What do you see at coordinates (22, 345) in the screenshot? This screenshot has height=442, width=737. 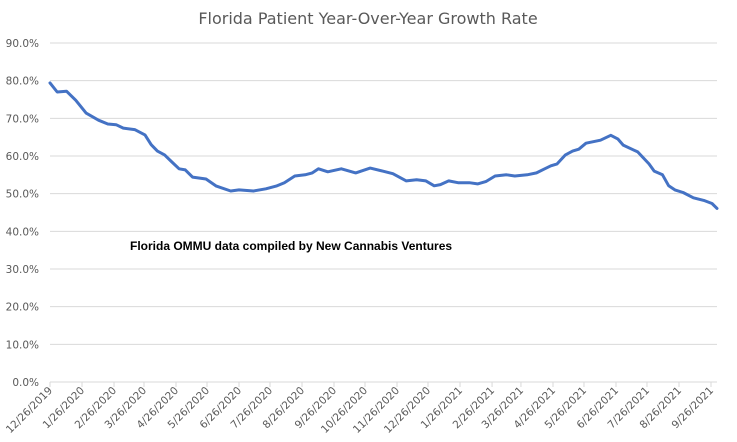 I see `y-tick-label: 10.0%` at bounding box center [22, 345].